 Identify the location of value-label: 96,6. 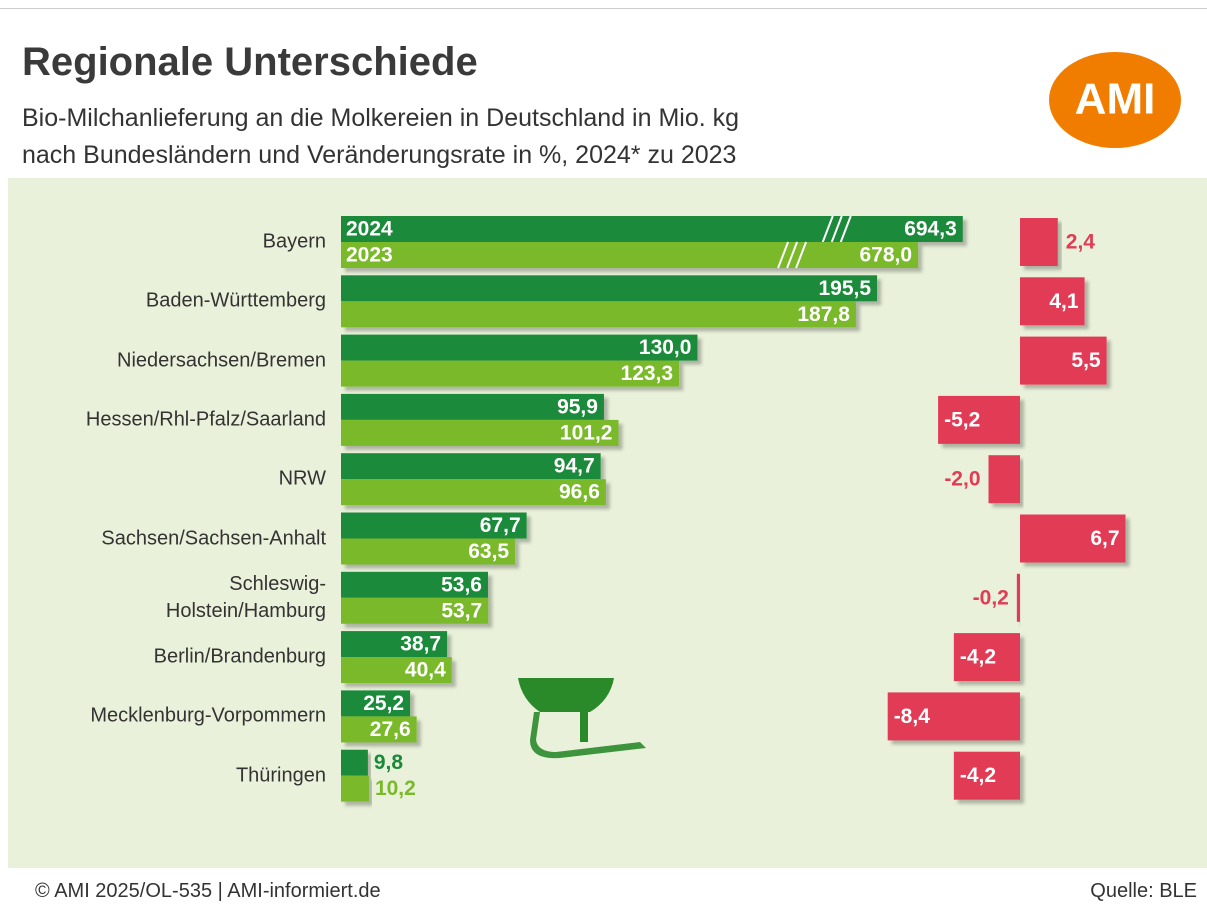
(579, 492).